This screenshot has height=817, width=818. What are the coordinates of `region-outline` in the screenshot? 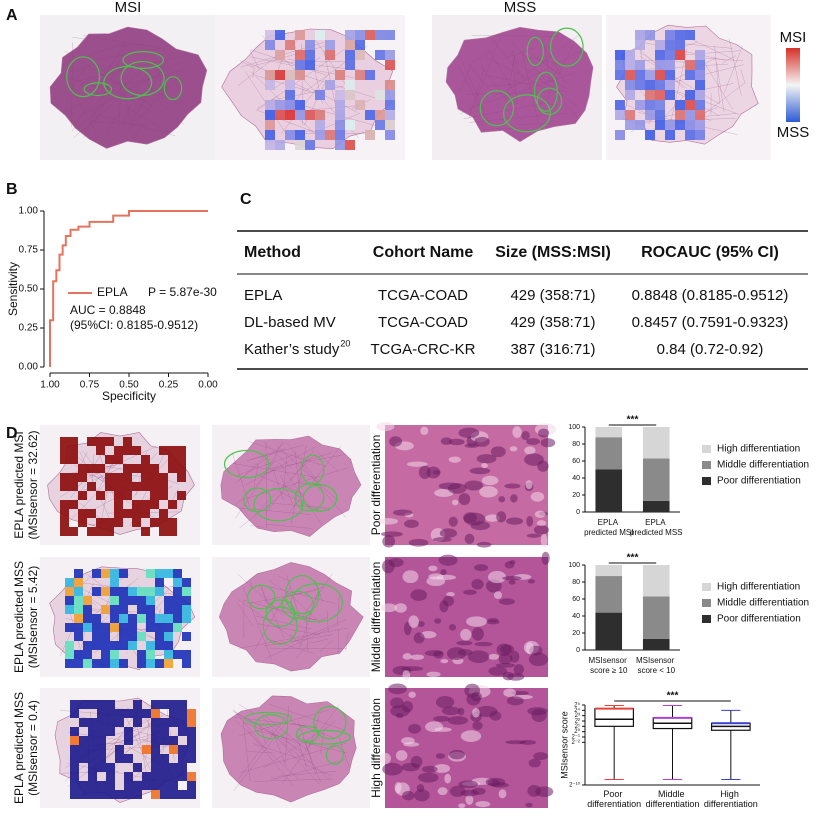 It's located at (268, 718).